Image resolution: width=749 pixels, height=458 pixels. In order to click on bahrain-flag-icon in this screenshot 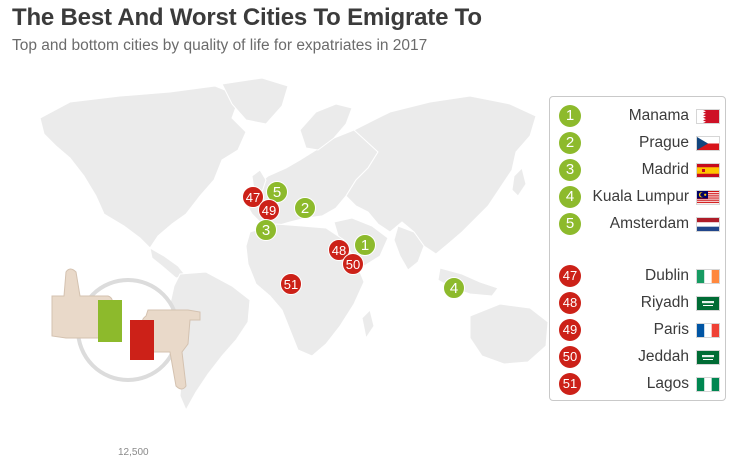, I will do `click(708, 116)`.